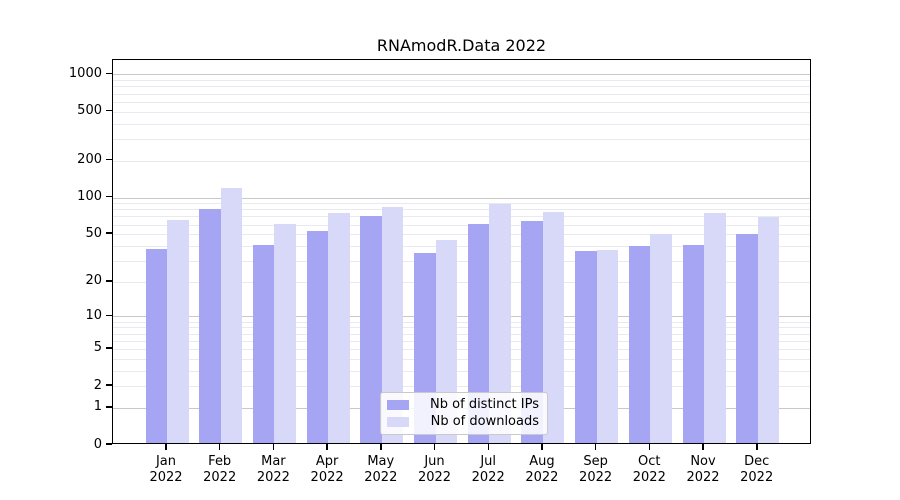 The width and height of the screenshot is (900, 500). I want to click on y-tick-label-20: 20, so click(93, 281).